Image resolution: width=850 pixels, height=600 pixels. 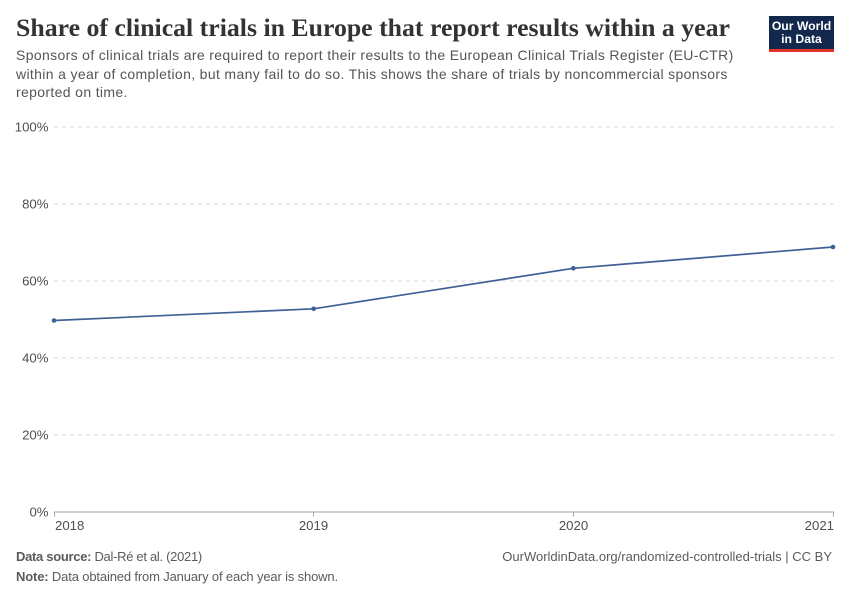 I want to click on svg-text: 80%, so click(x=35, y=204).